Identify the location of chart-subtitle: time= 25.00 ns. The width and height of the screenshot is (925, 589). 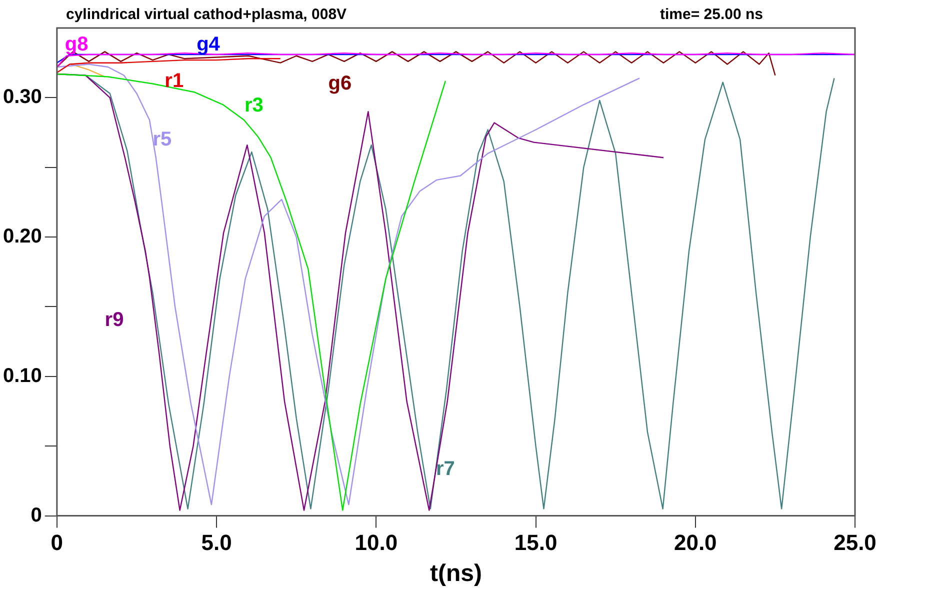
(711, 14).